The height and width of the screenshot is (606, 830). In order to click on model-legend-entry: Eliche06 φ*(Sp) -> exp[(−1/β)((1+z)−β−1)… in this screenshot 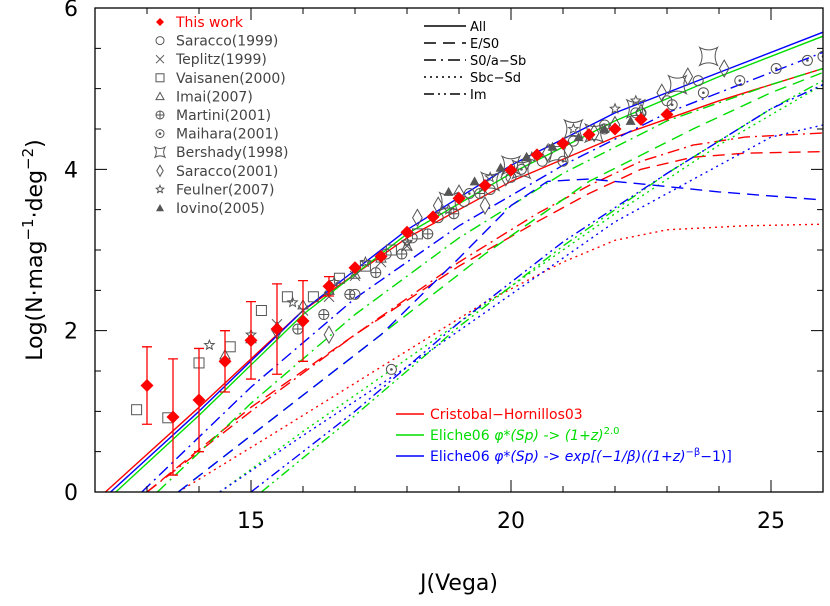, I will do `click(564, 456)`.